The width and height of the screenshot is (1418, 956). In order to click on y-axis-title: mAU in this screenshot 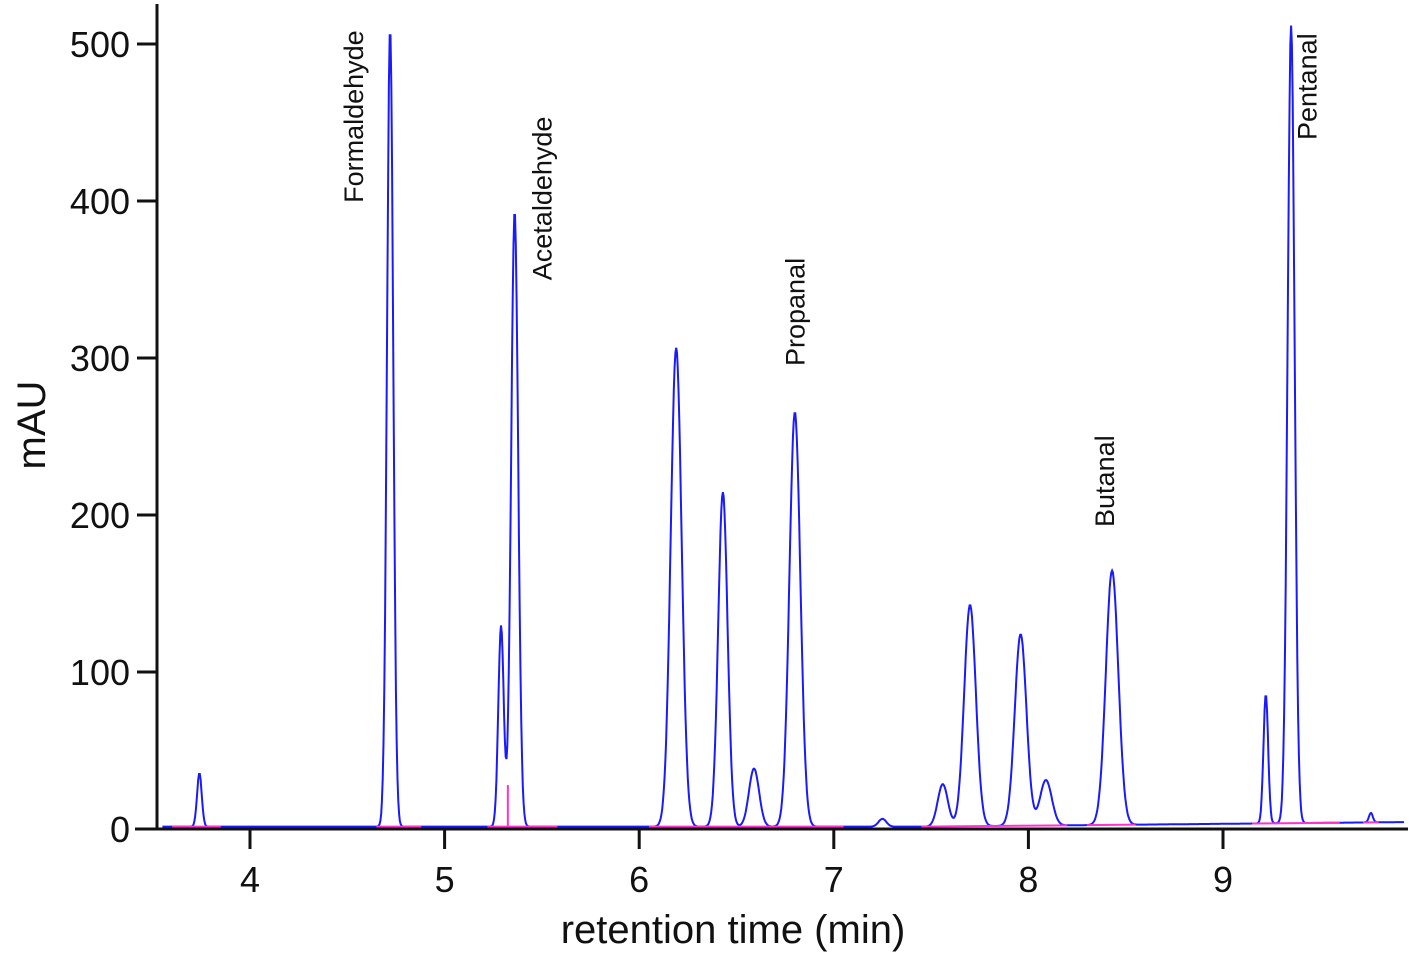, I will do `click(32, 425)`.